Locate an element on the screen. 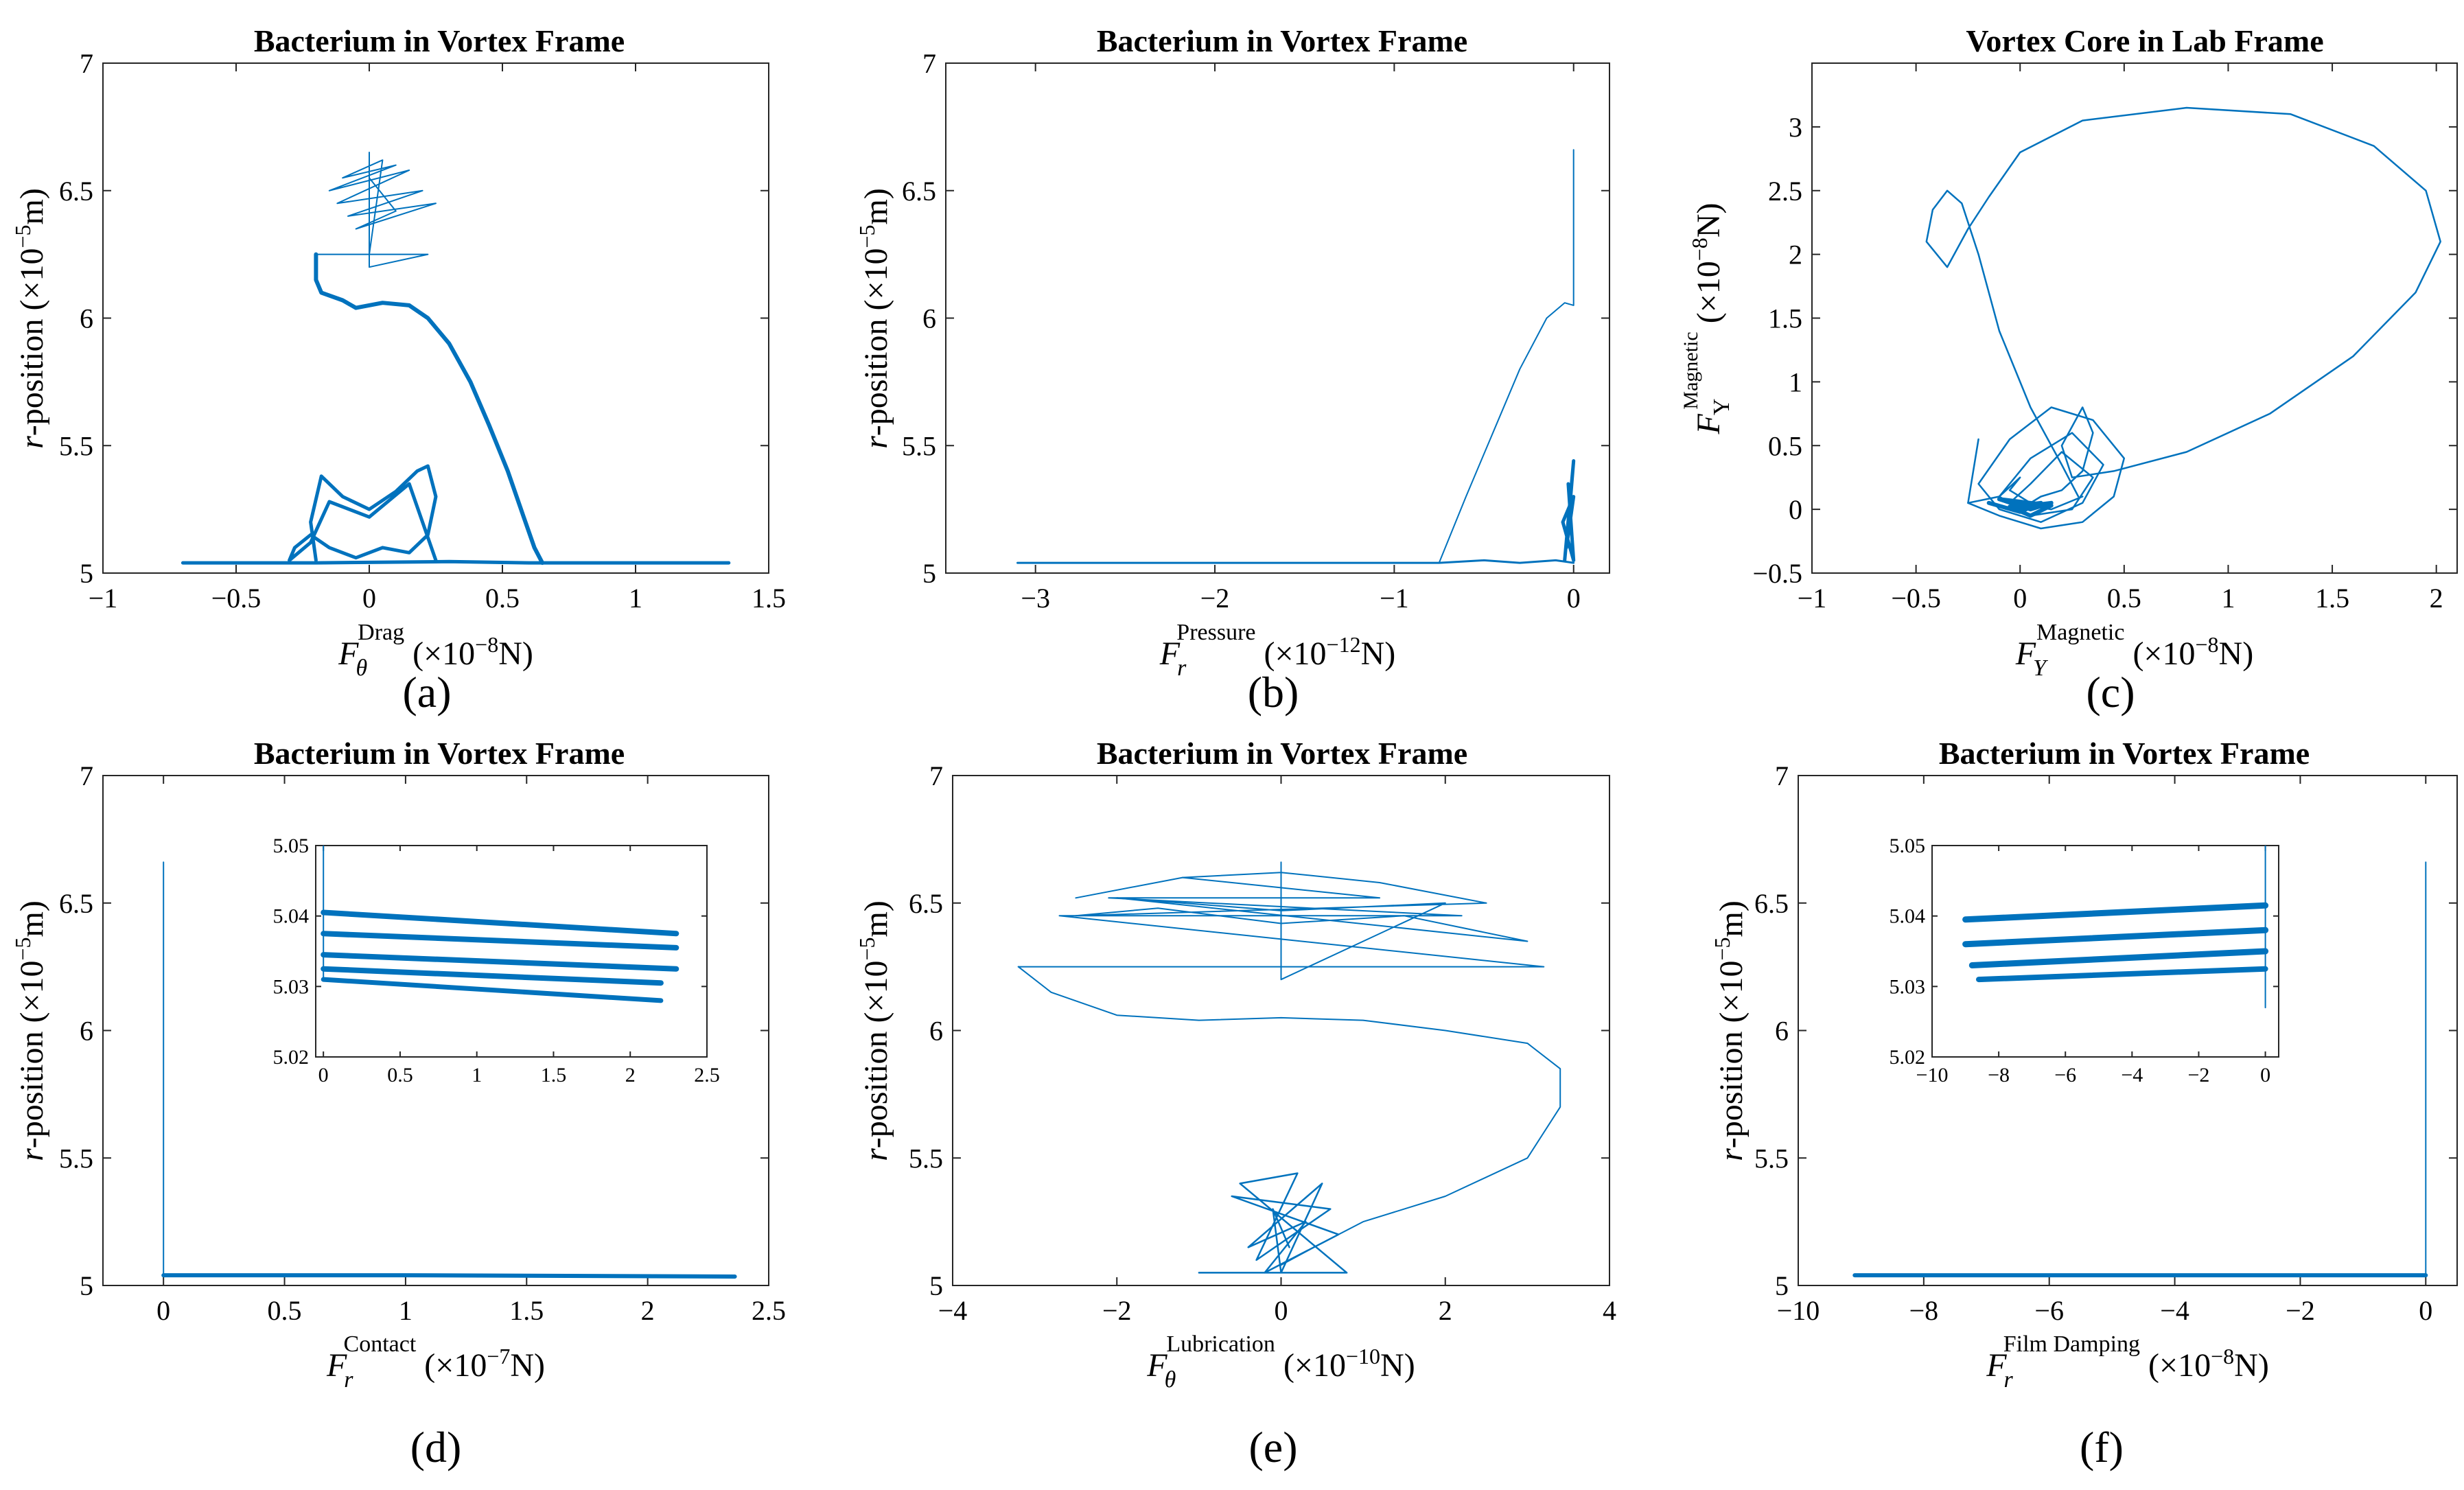 Image resolution: width=2464 pixels, height=1490 pixels. series-upper-cluster is located at coordinates (376, 210).